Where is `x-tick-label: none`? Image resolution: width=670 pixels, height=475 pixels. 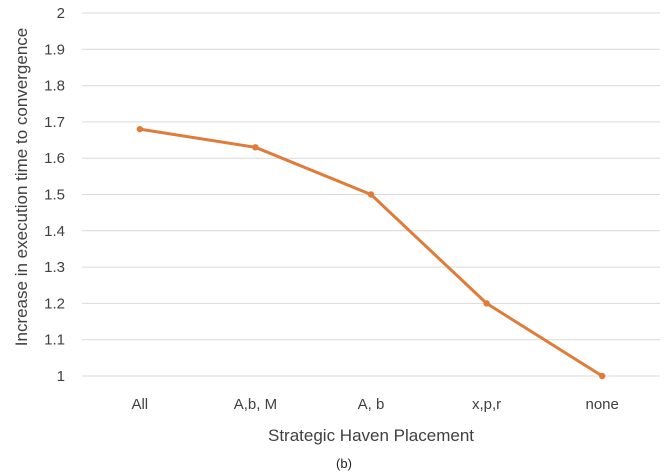 x-tick-label: none is located at coordinates (602, 404).